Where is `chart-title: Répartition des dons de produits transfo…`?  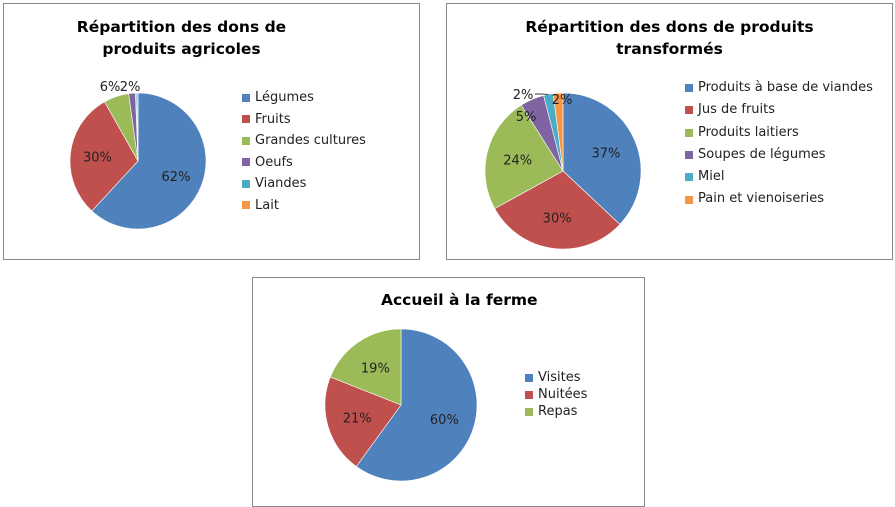
chart-title: Répartition des dons de produits transfo… is located at coordinates (669, 38).